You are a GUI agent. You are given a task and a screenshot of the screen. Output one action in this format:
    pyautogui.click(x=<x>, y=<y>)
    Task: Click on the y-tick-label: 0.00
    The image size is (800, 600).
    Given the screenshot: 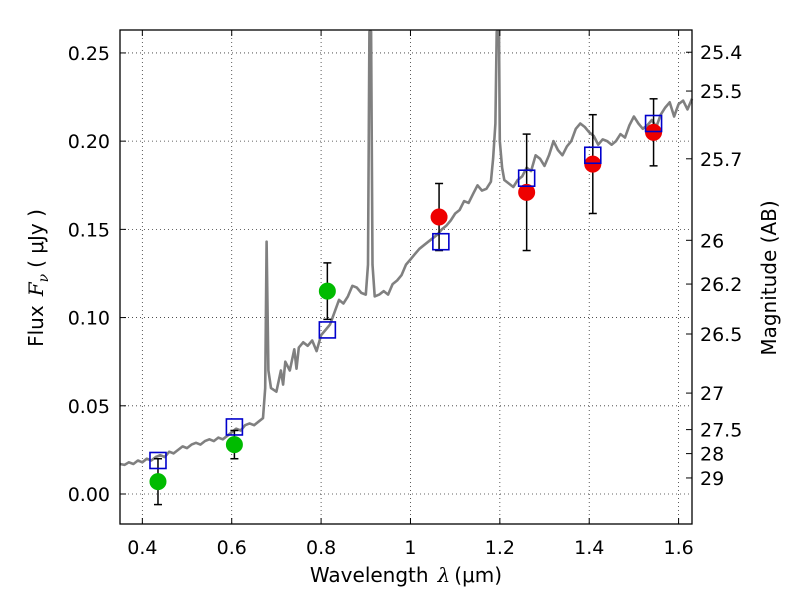 What is the action you would take?
    pyautogui.click(x=89, y=495)
    